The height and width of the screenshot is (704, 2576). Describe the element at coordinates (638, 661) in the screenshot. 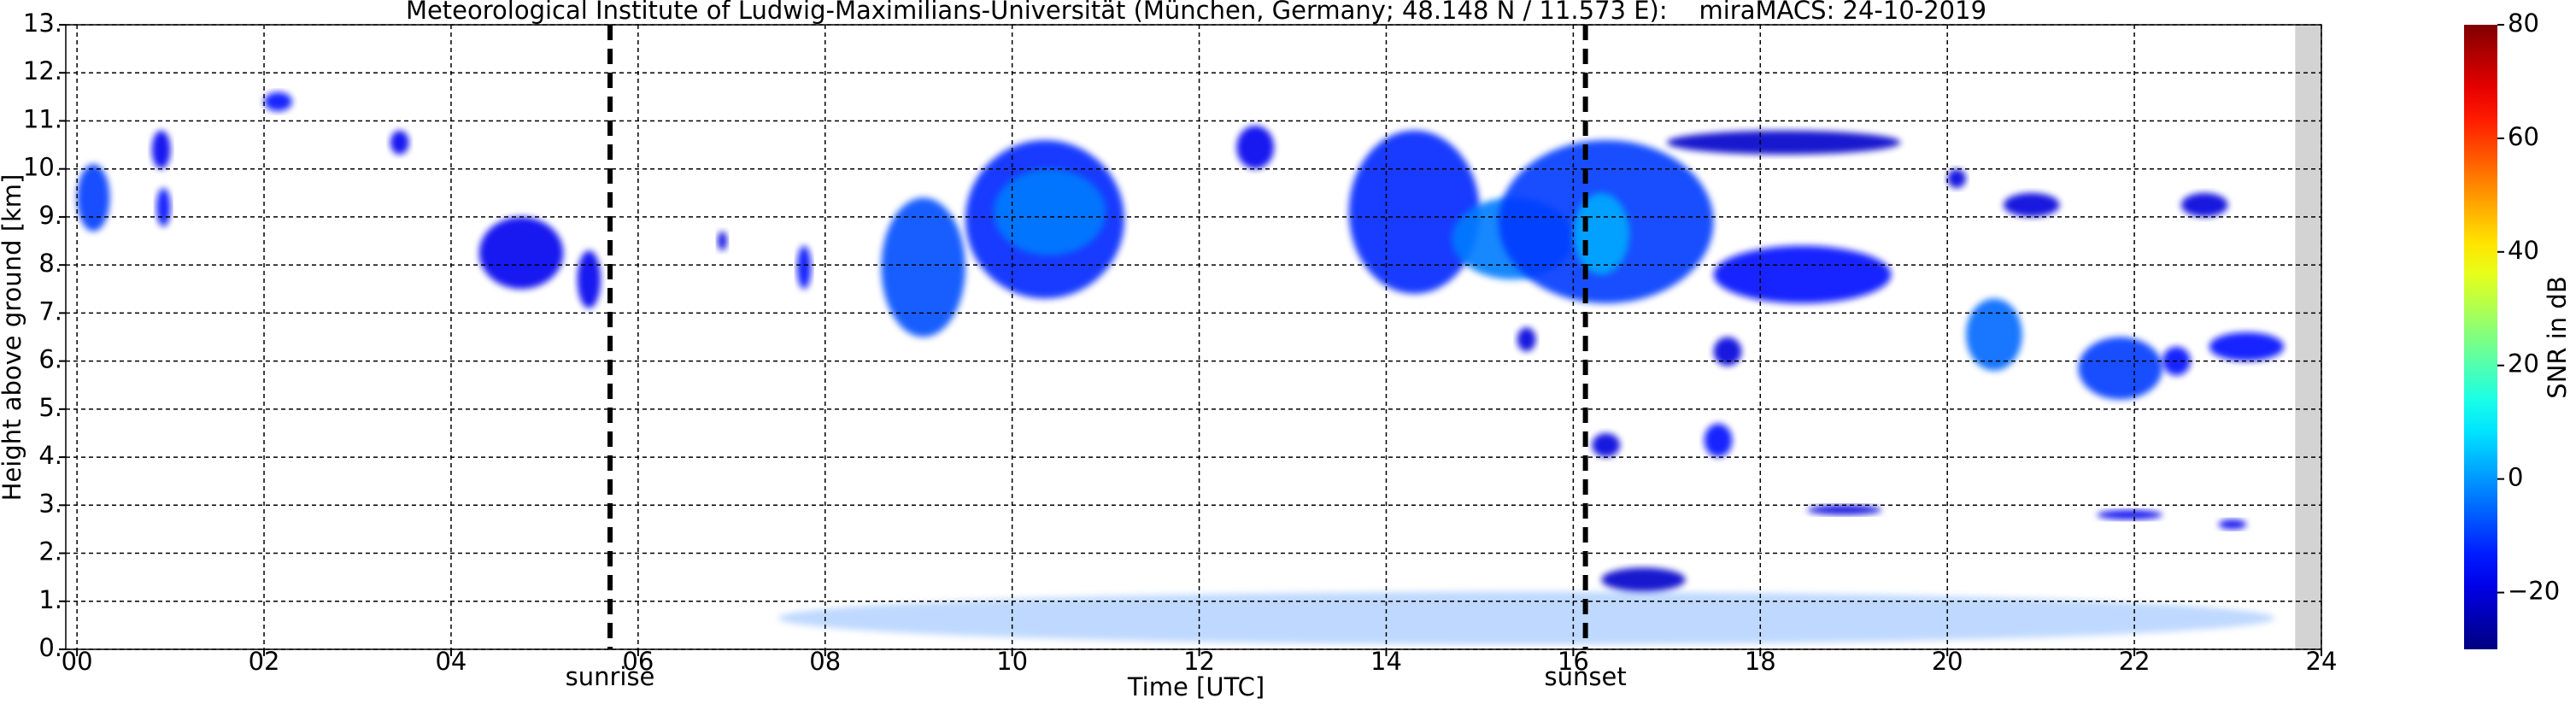

I see `x-tick-label: 06` at that location.